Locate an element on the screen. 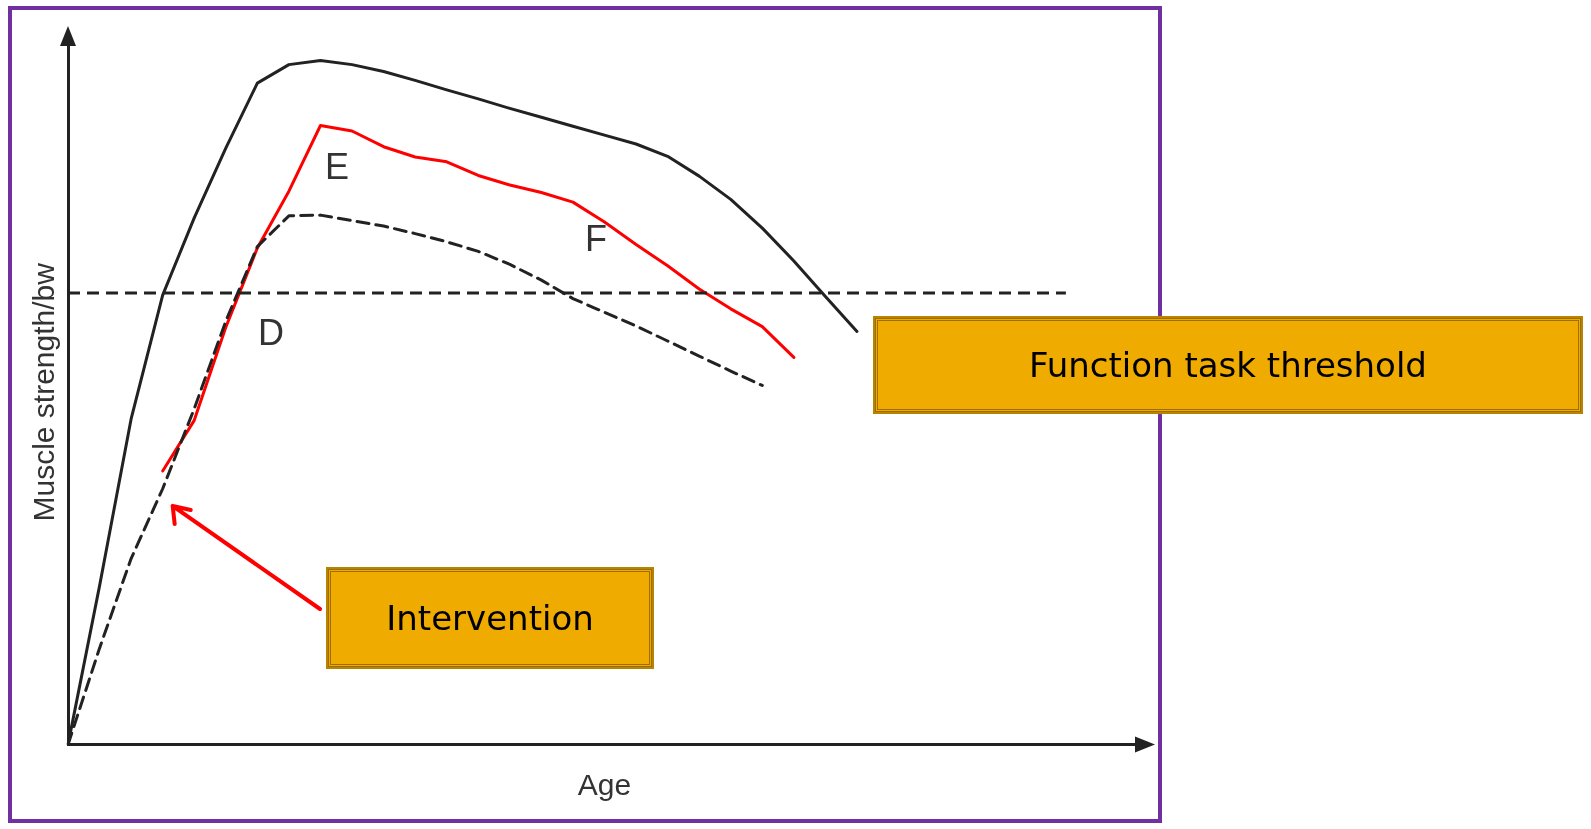  annotation: F is located at coordinates (596, 239).